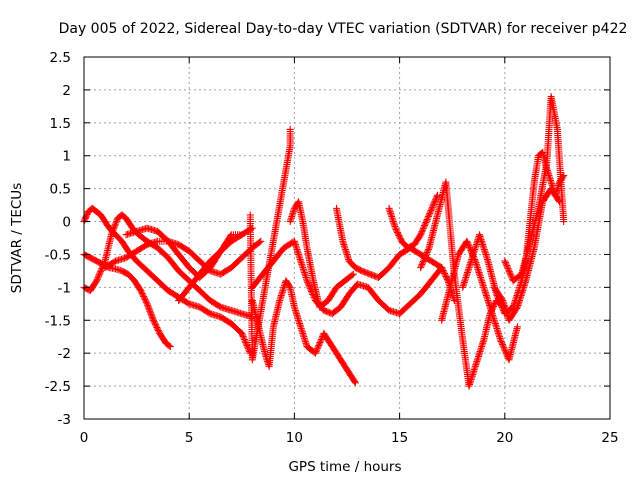 The height and width of the screenshot is (480, 640). I want to click on y-tick-label: 2, so click(66, 91).